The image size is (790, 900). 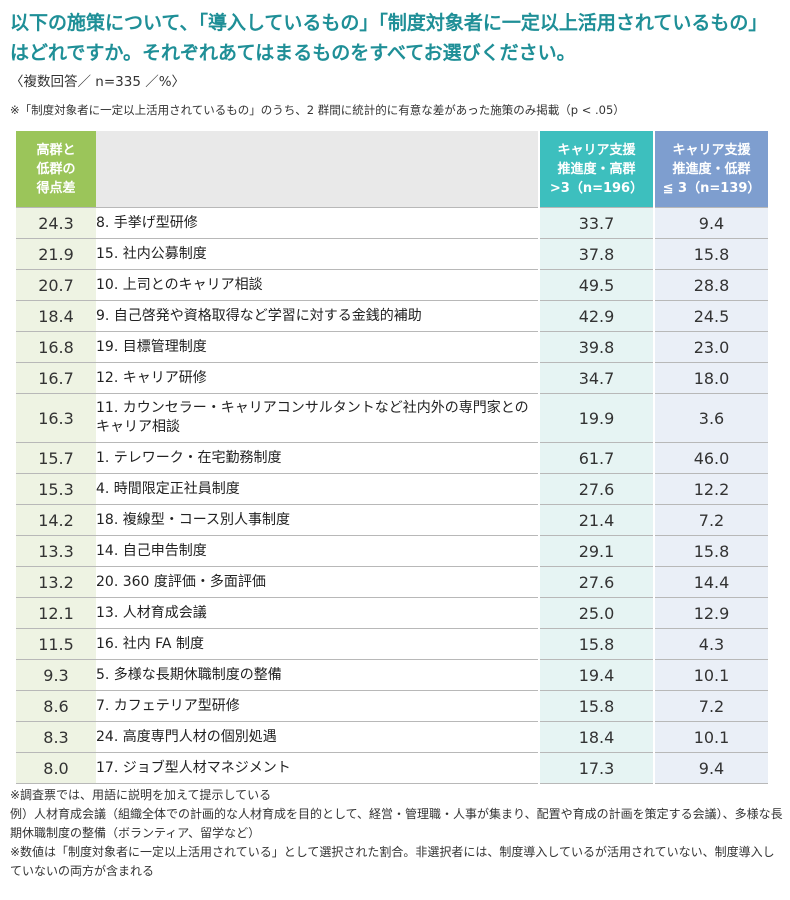 What do you see at coordinates (710, 582) in the screenshot?
I see `low-group-cell: 14.4` at bounding box center [710, 582].